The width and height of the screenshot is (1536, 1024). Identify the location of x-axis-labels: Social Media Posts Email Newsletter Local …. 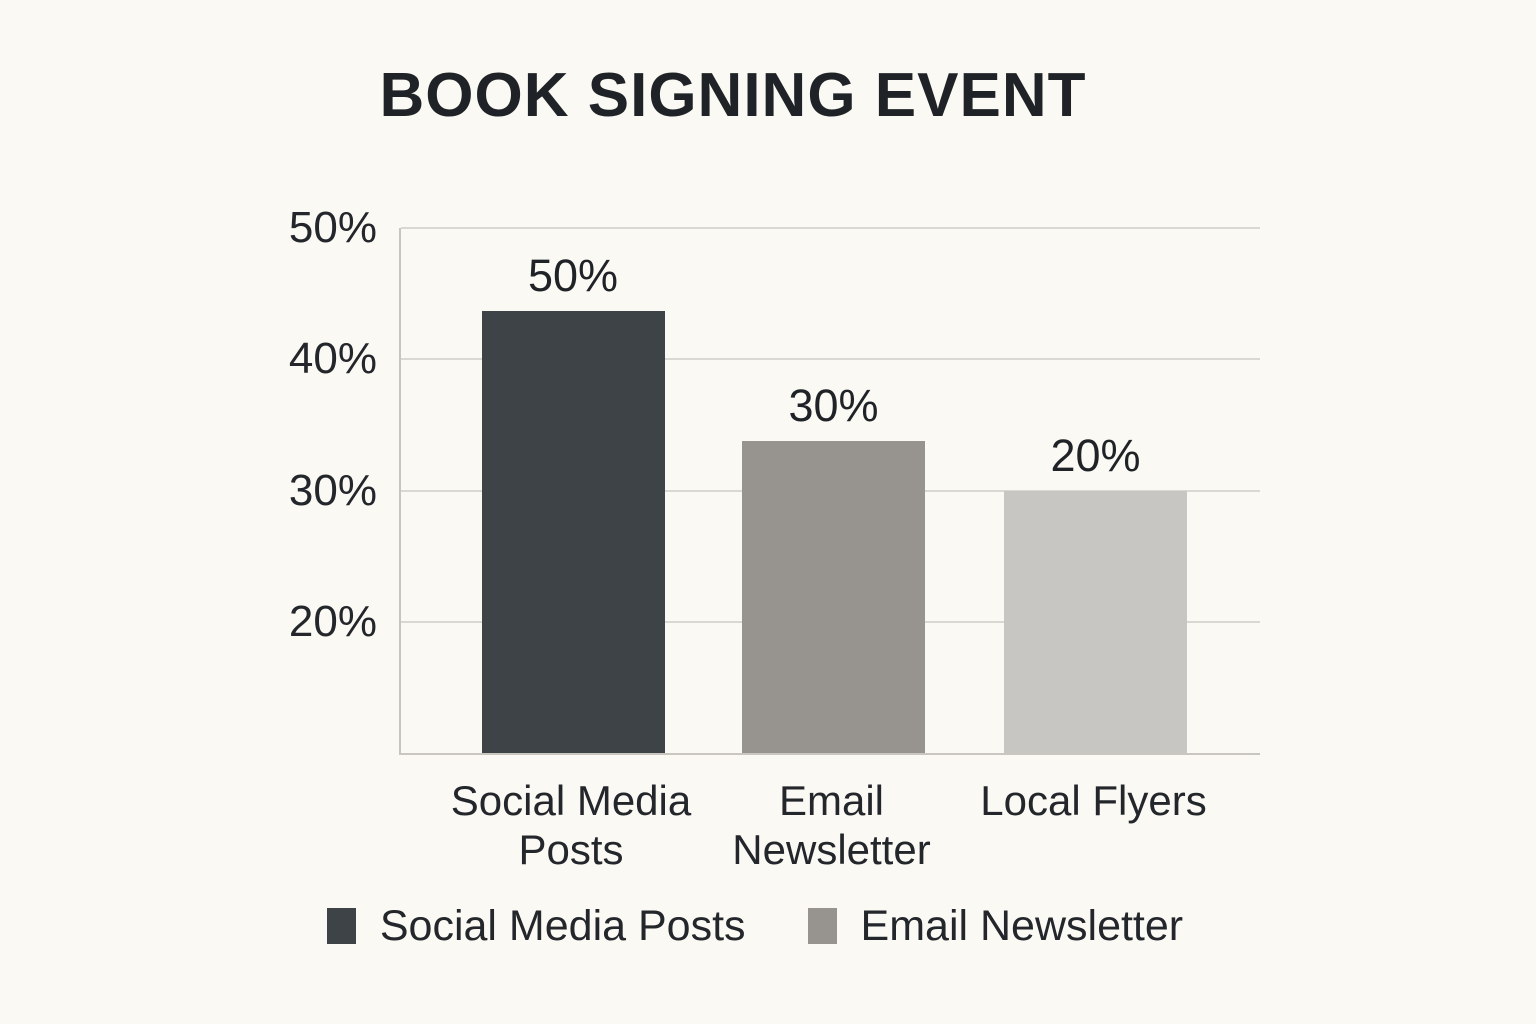
(828, 831).